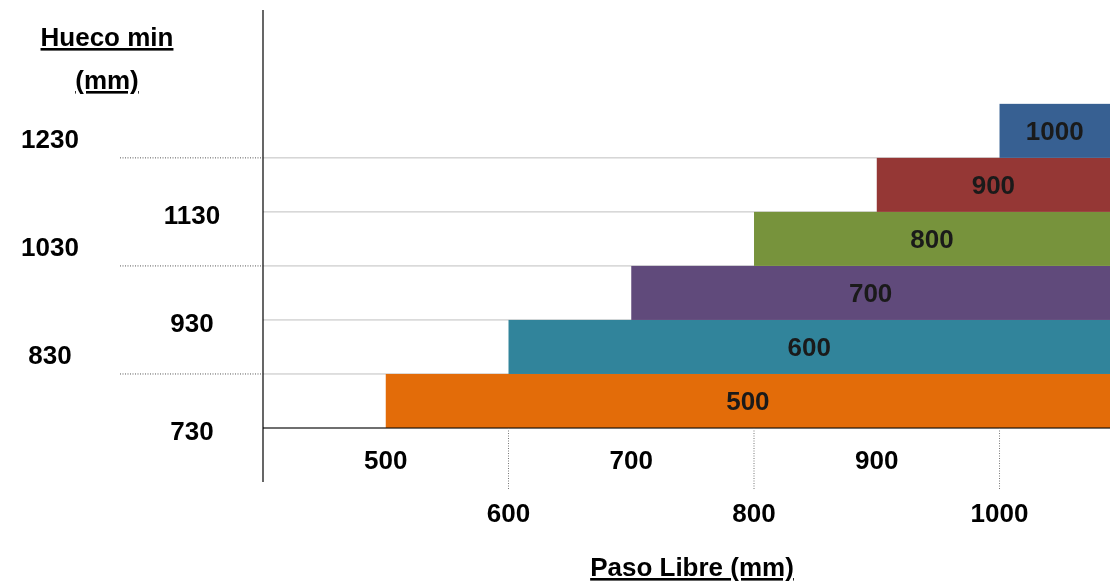 This screenshot has height=584, width=1110. I want to click on annotation: 800, so click(932, 238).